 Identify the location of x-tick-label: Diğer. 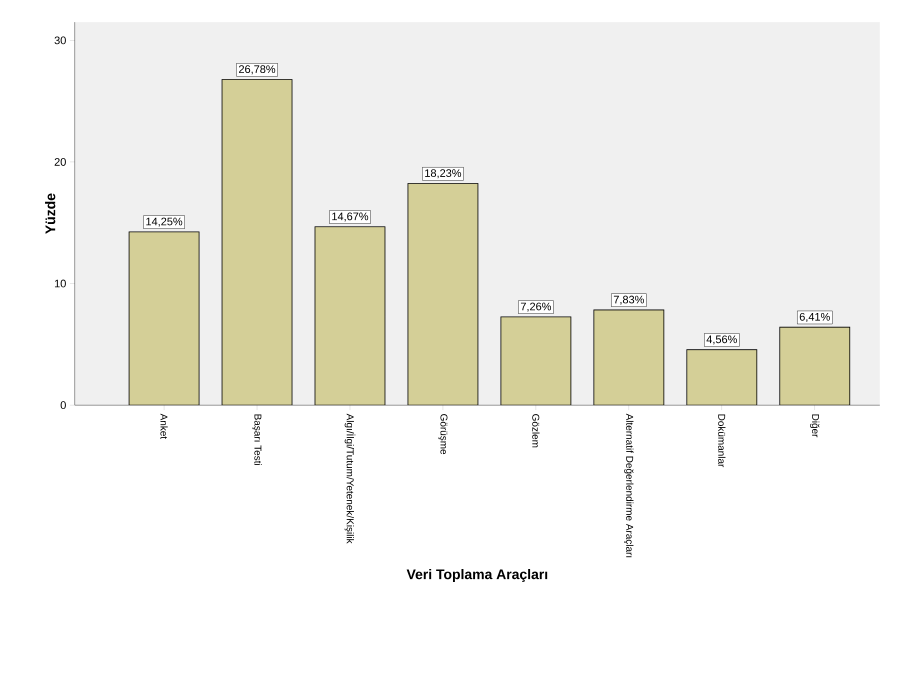
(815, 426).